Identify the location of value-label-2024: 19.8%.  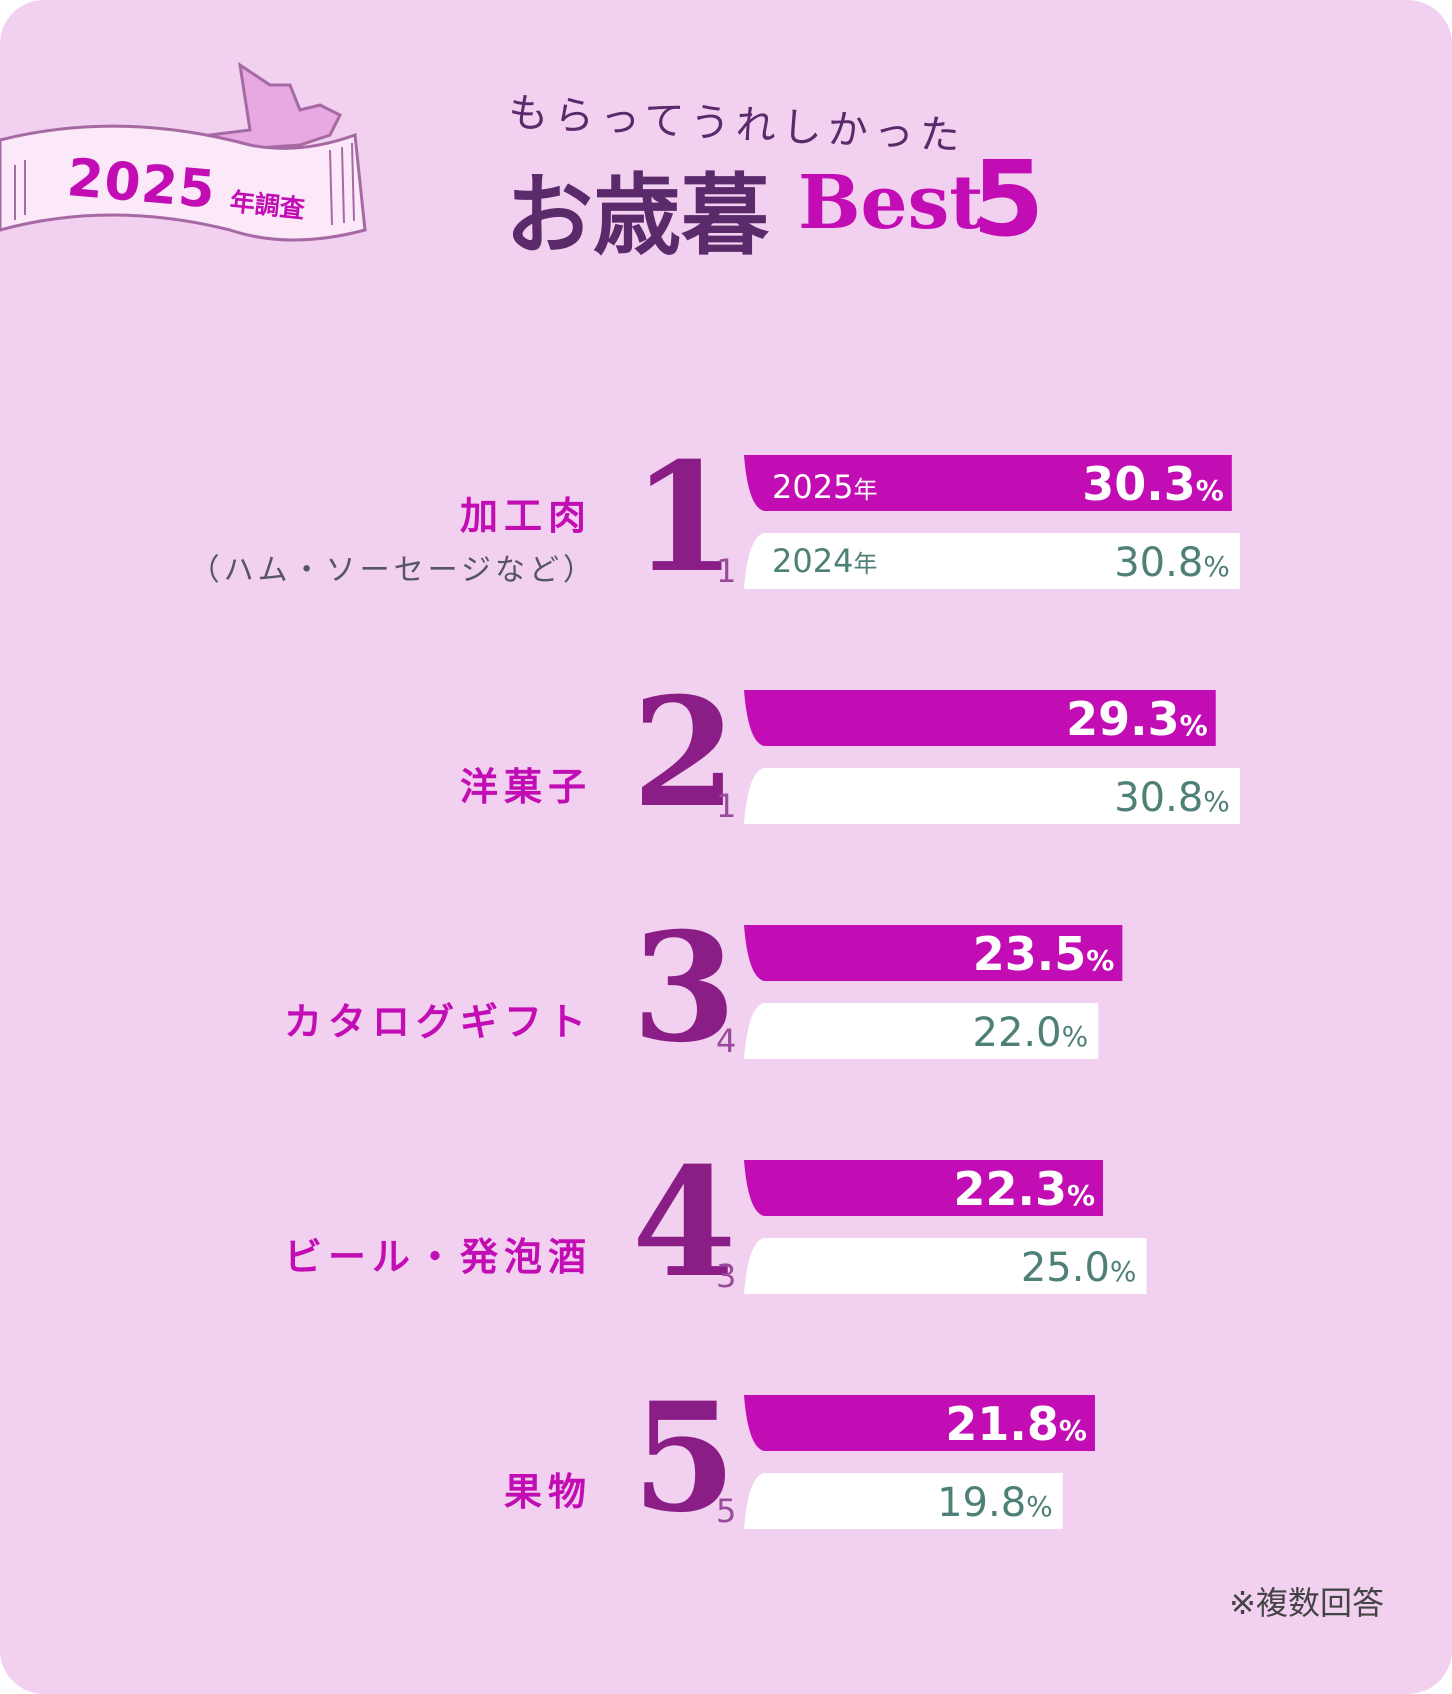
(995, 1505).